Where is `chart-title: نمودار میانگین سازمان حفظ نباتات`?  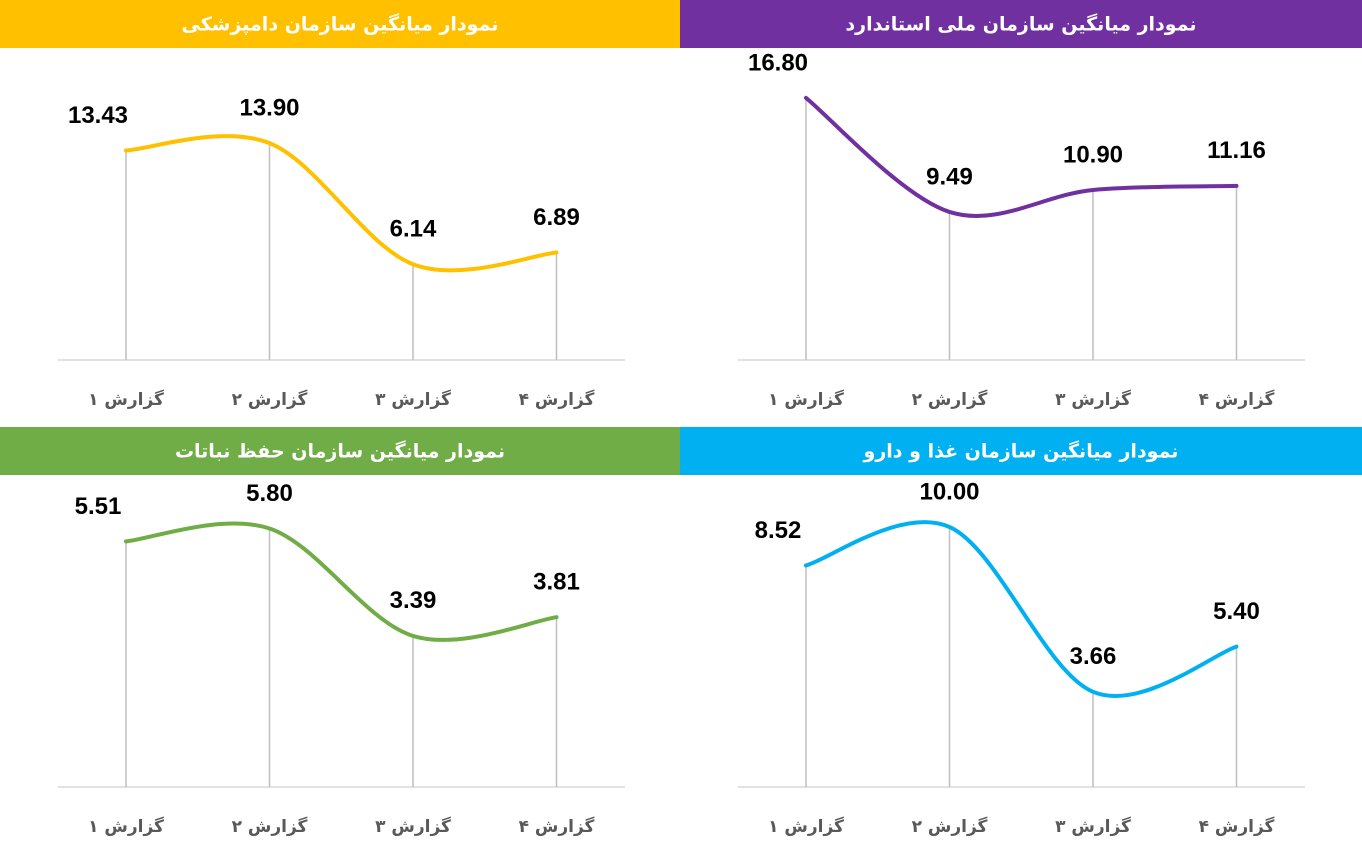 chart-title: نمودار میانگین سازمان حفظ نباتات is located at coordinates (340, 451).